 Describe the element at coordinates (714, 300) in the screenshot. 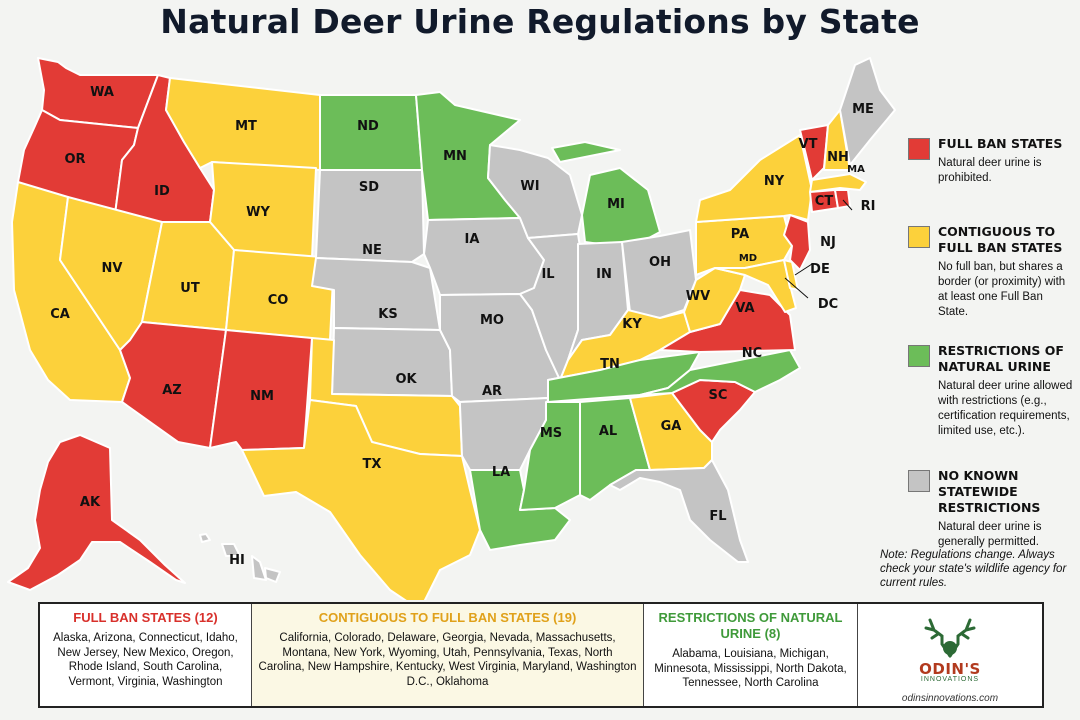

I see `state-wv` at that location.